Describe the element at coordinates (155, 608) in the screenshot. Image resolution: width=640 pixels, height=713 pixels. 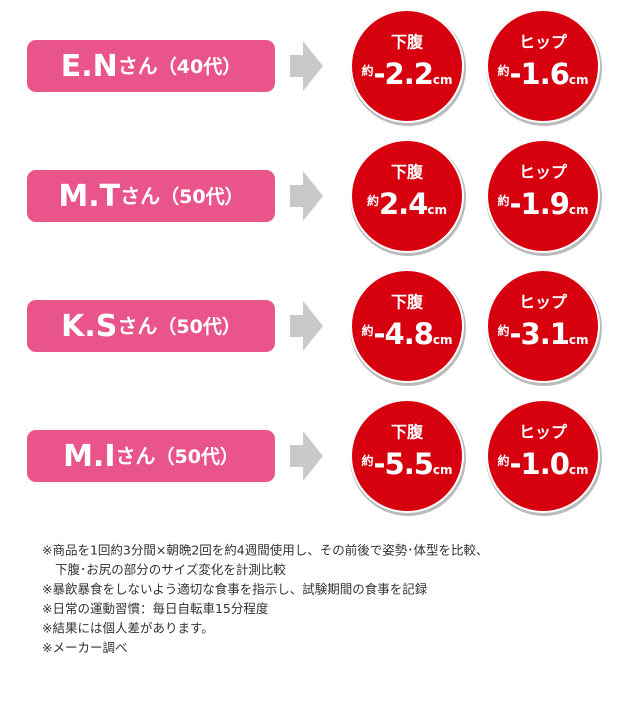
I see `note: ※日常の運動習慣：毎日自転車15分程度` at that location.